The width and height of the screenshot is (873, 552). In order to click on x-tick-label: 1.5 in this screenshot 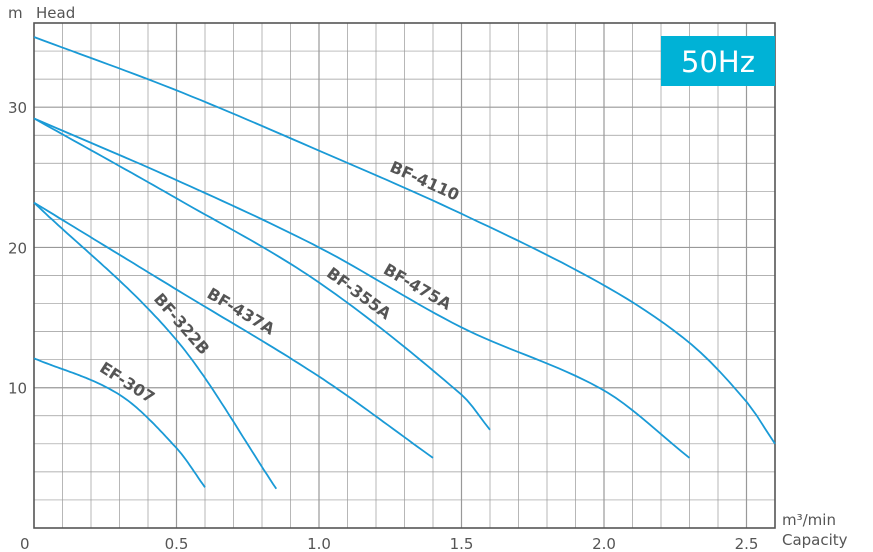, I will do `click(462, 543)`.